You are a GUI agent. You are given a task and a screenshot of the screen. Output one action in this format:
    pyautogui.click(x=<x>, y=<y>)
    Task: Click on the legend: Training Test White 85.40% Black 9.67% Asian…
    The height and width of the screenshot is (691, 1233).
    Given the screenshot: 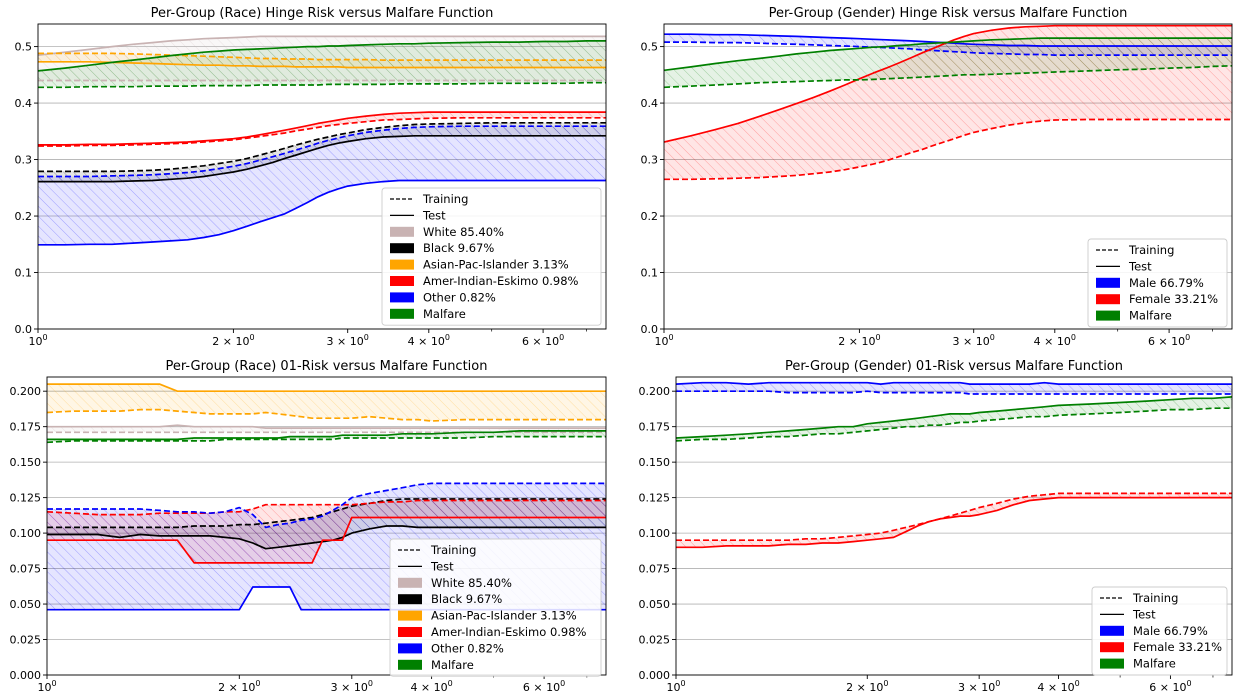 What is the action you would take?
    pyautogui.click(x=491, y=256)
    